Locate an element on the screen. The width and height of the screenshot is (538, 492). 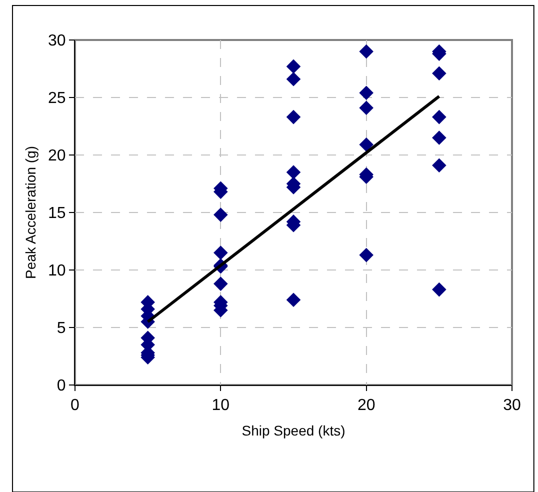
y-tick-label: 5 is located at coordinates (61, 329).